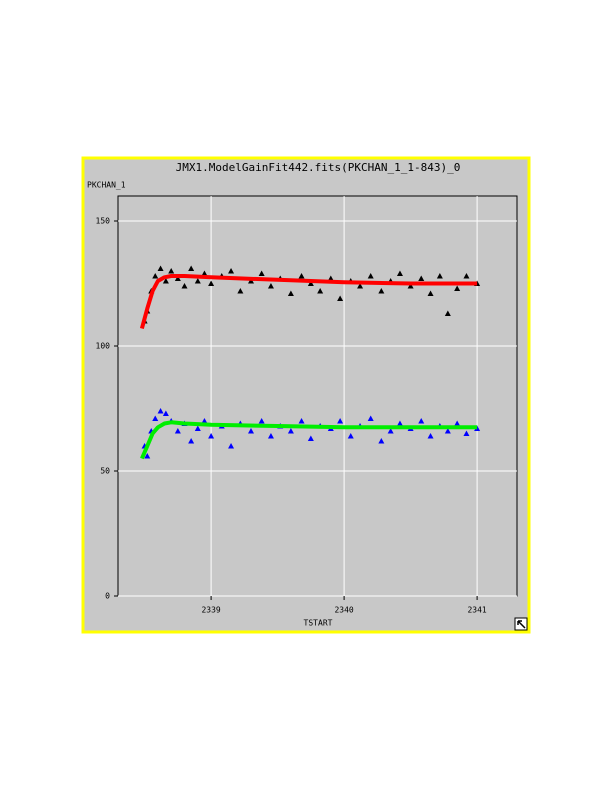 This screenshot has width=612, height=792. Describe the element at coordinates (105, 471) in the screenshot. I see `y-tick-label: 50` at that location.